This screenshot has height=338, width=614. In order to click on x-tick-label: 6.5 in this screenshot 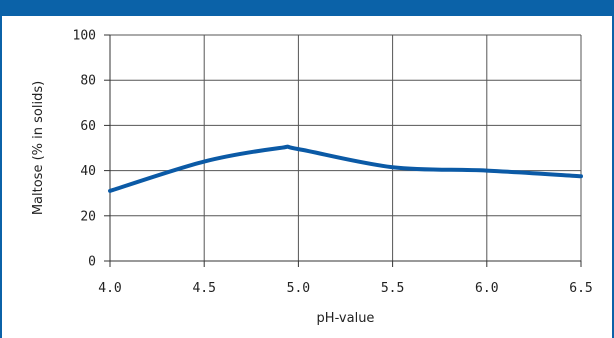, I will do `click(580, 288)`.